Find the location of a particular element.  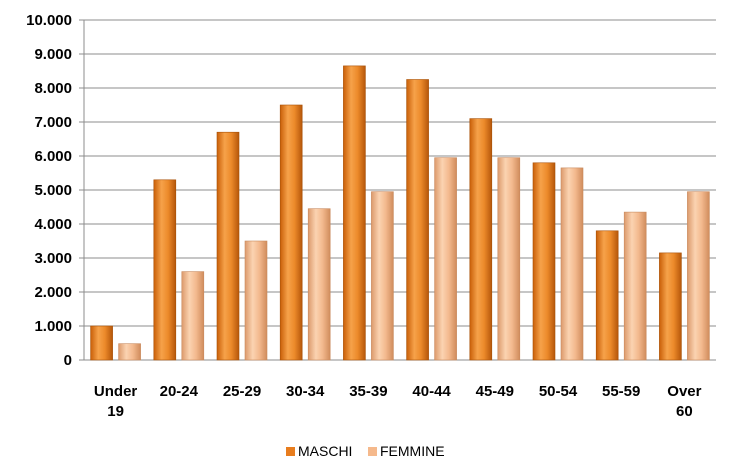

y-tick-label: 10.000 is located at coordinates (49, 20).